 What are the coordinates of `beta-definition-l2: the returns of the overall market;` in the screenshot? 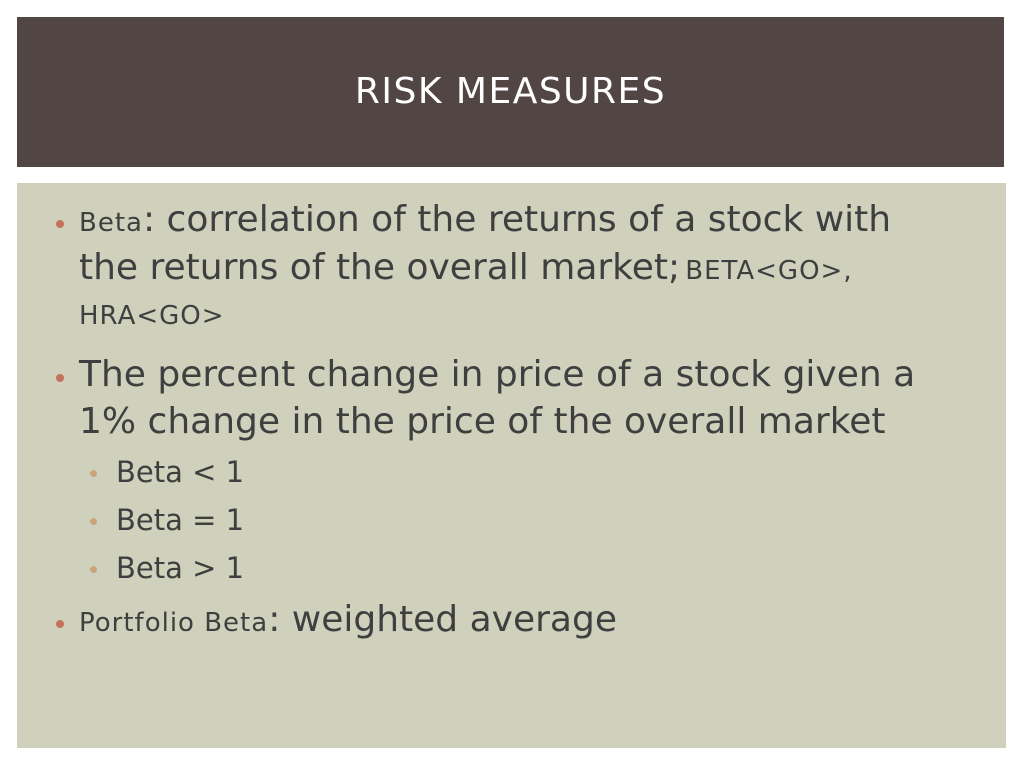 It's located at (380, 267).